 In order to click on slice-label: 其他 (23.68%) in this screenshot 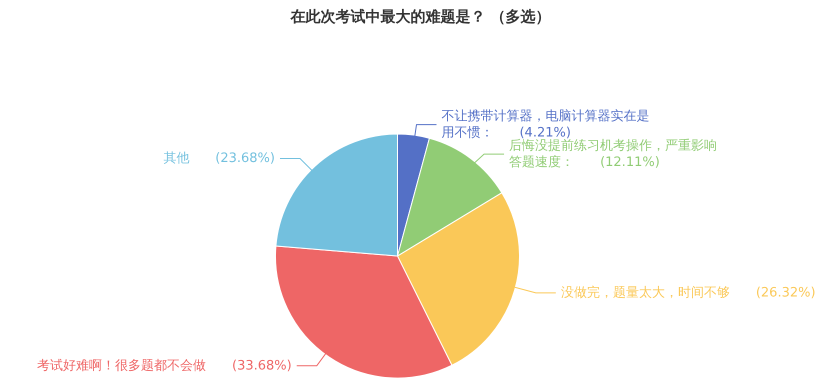, I will do `click(219, 158)`.